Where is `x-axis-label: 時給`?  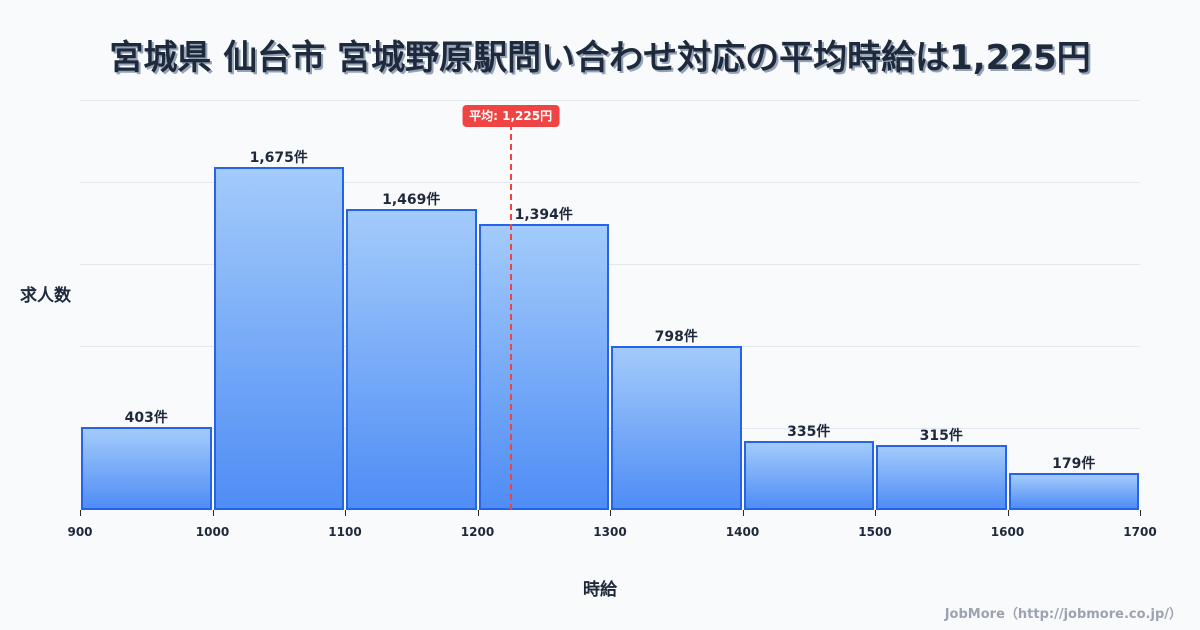
x-axis-label: 時給 is located at coordinates (600, 590).